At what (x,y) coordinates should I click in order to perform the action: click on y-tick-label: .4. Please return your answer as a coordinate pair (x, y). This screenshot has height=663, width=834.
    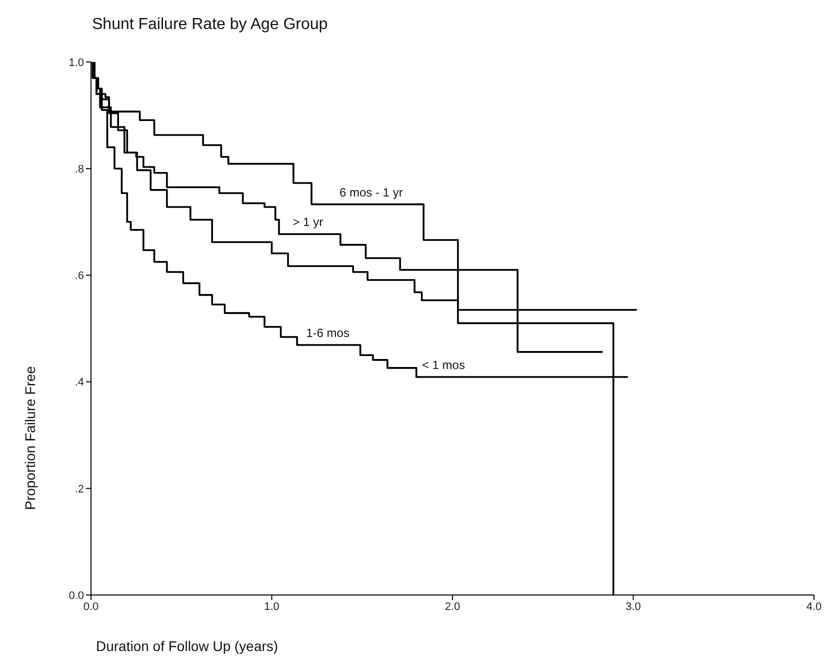
    Looking at the image, I should click on (79, 382).